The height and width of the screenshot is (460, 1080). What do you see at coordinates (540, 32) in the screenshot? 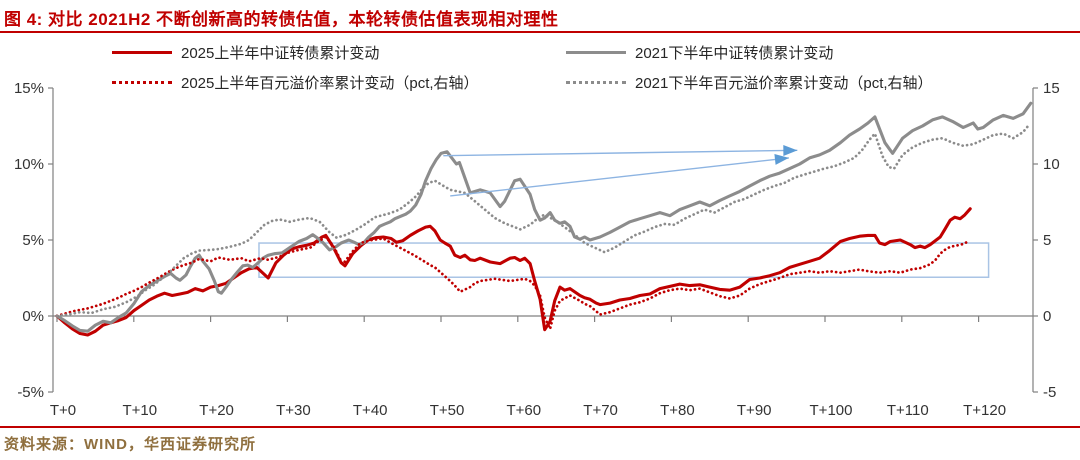
I see `title-rule` at bounding box center [540, 32].